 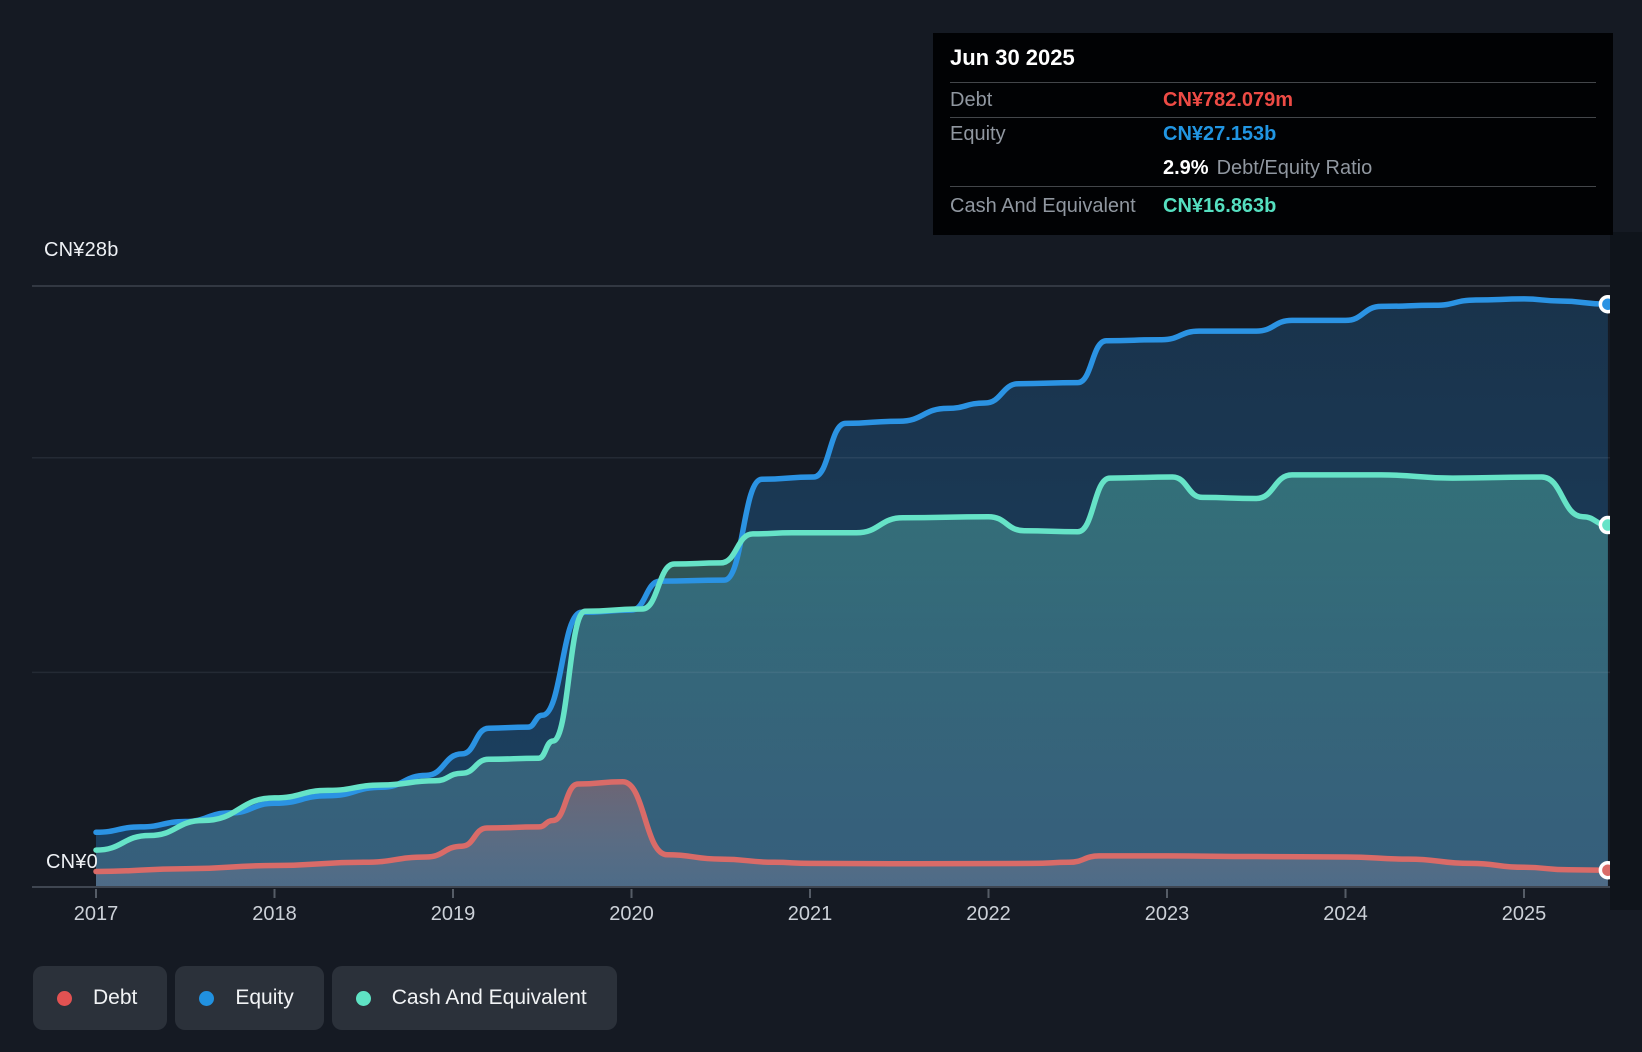 I want to click on x-tick-label-2020: 2020, so click(x=631, y=914).